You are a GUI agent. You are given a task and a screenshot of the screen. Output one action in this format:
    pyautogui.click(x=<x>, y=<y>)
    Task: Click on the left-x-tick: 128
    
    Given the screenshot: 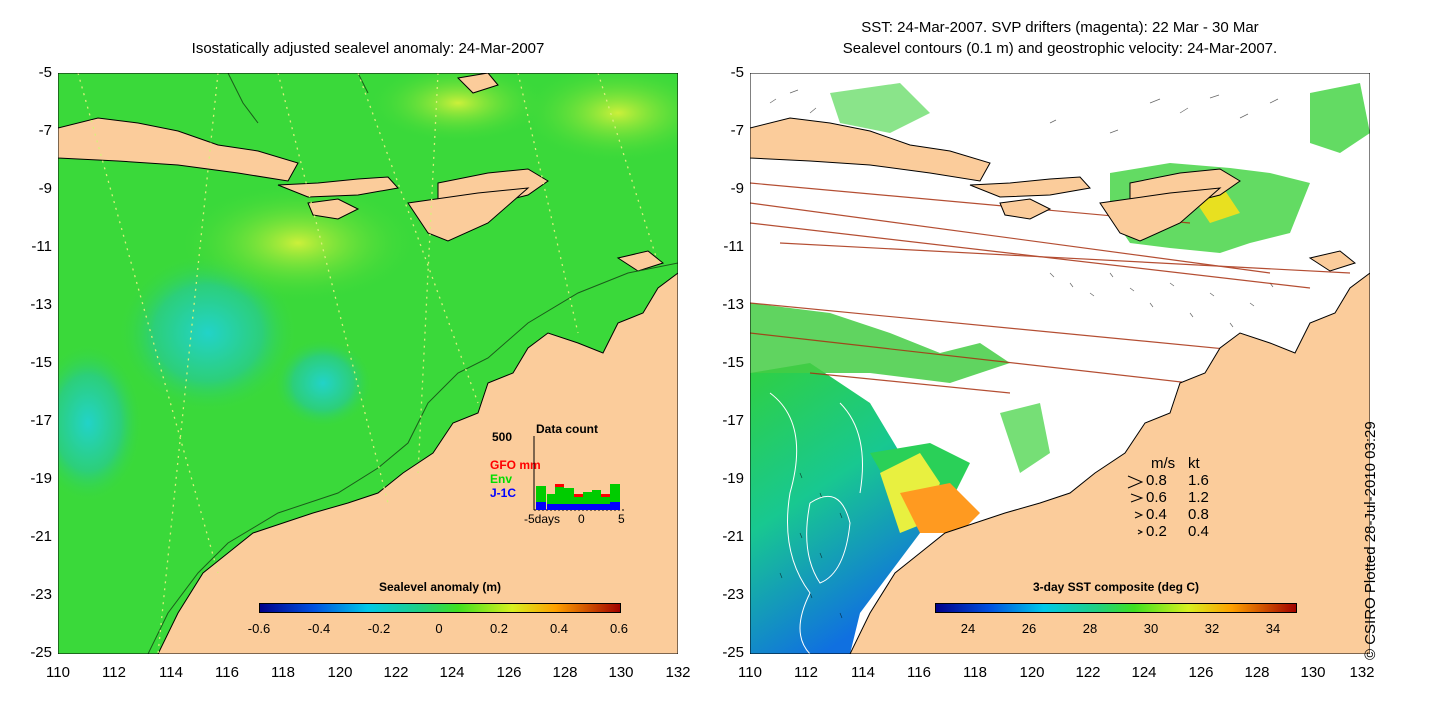 What is the action you would take?
    pyautogui.click(x=565, y=672)
    